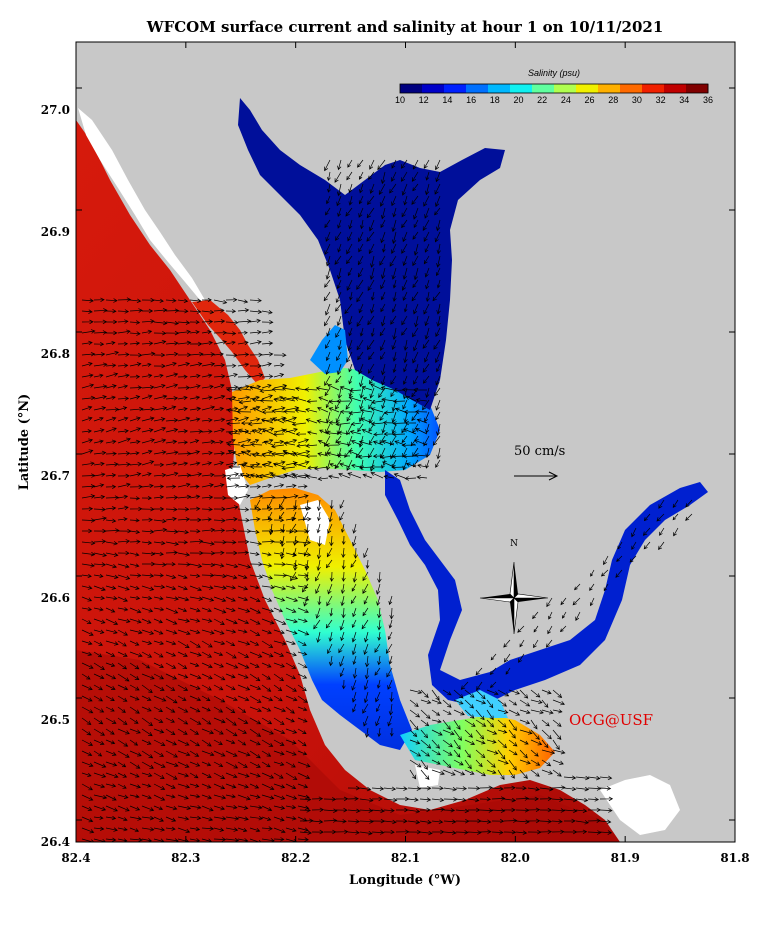 Image resolution: width=770 pixels, height=936 pixels. What do you see at coordinates (514, 587) in the screenshot?
I see `north-compass-icon: N` at bounding box center [514, 587].